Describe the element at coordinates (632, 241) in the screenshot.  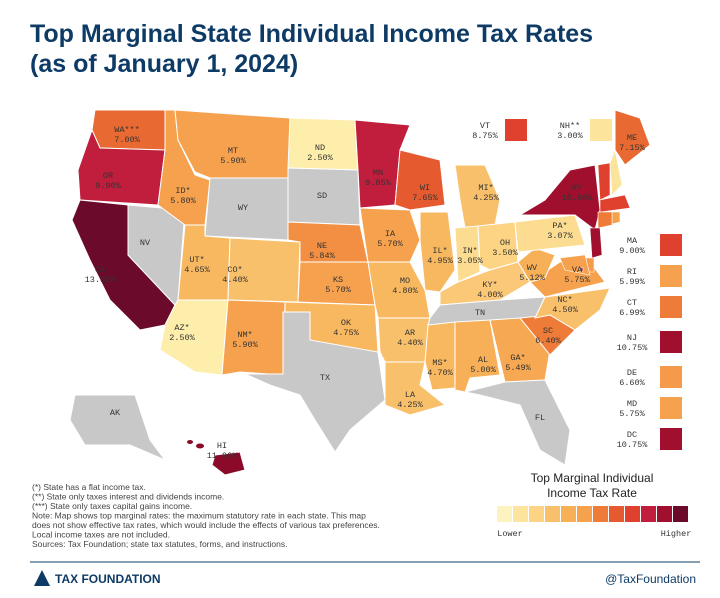
I see `callout-abbr: MA` at that location.